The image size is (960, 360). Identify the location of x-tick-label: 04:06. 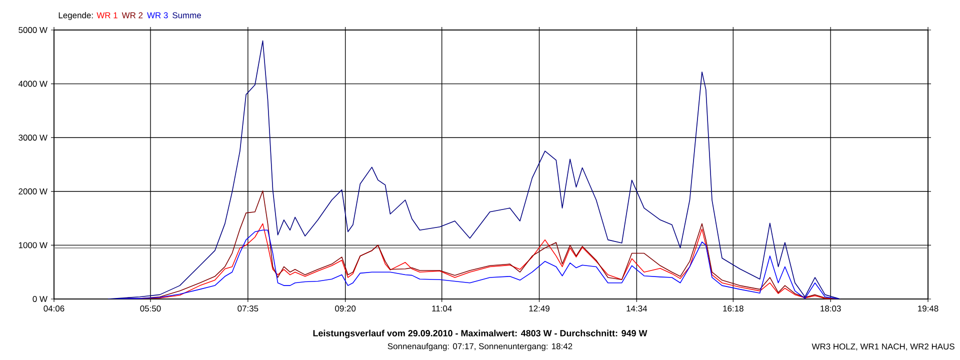
(54, 309).